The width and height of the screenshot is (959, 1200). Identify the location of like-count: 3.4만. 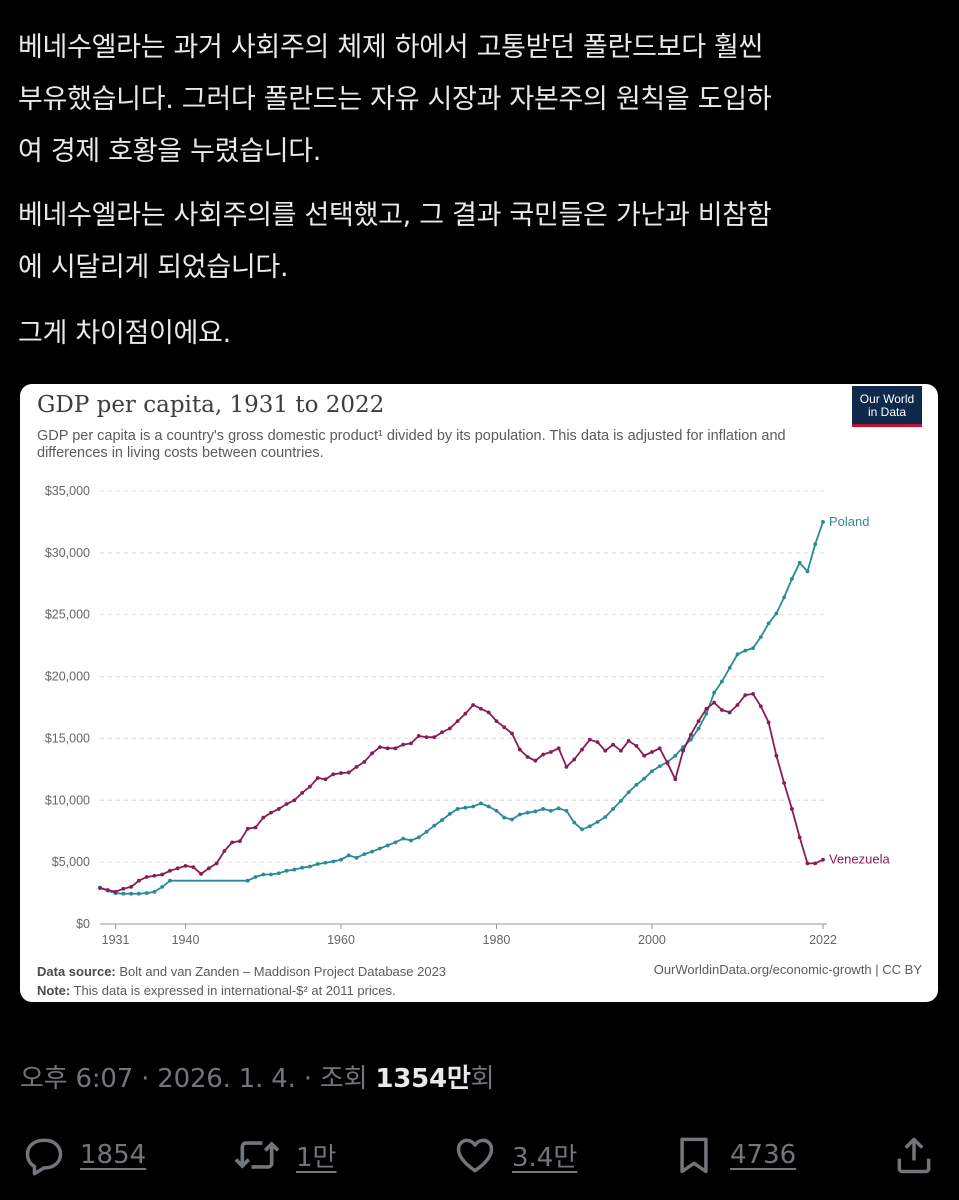
(545, 1157).